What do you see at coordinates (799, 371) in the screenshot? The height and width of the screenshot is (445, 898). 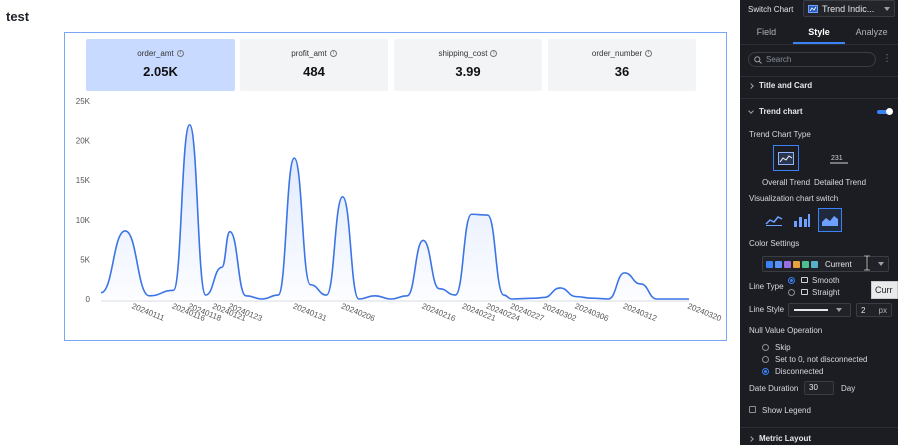 I see `disconnected-label: Disconnected` at bounding box center [799, 371].